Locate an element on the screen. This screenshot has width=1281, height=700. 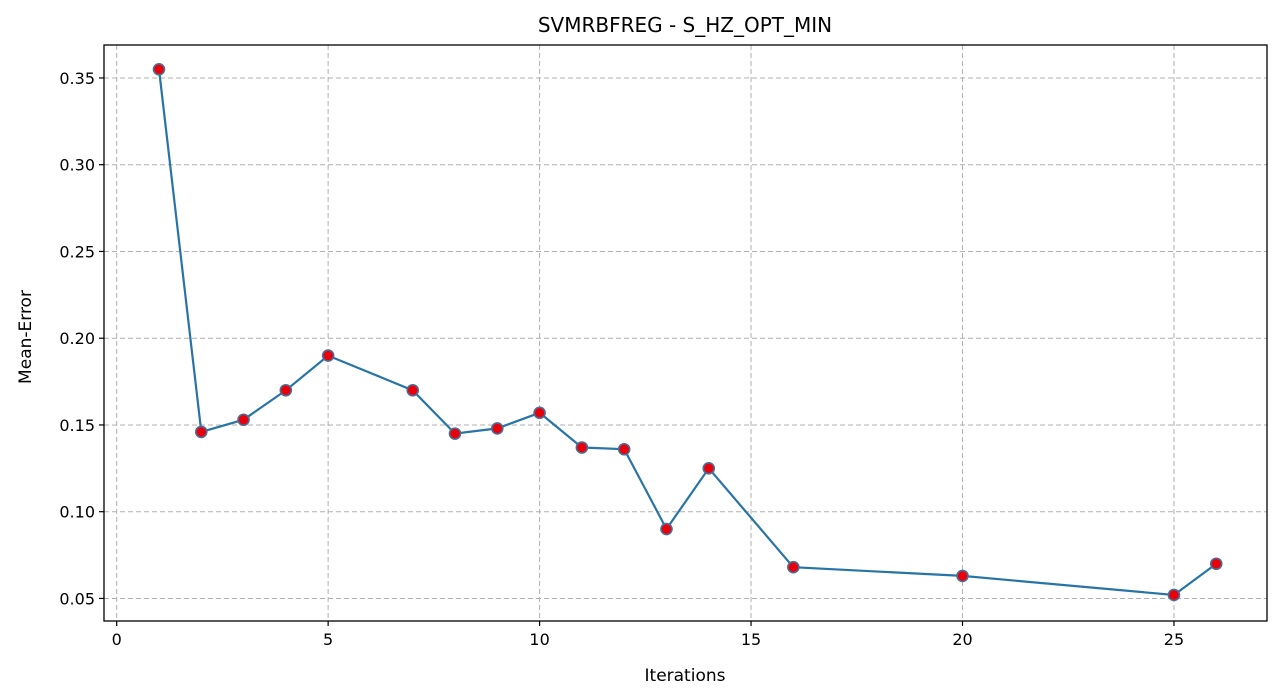
x-tick-label: 5 is located at coordinates (328, 639).